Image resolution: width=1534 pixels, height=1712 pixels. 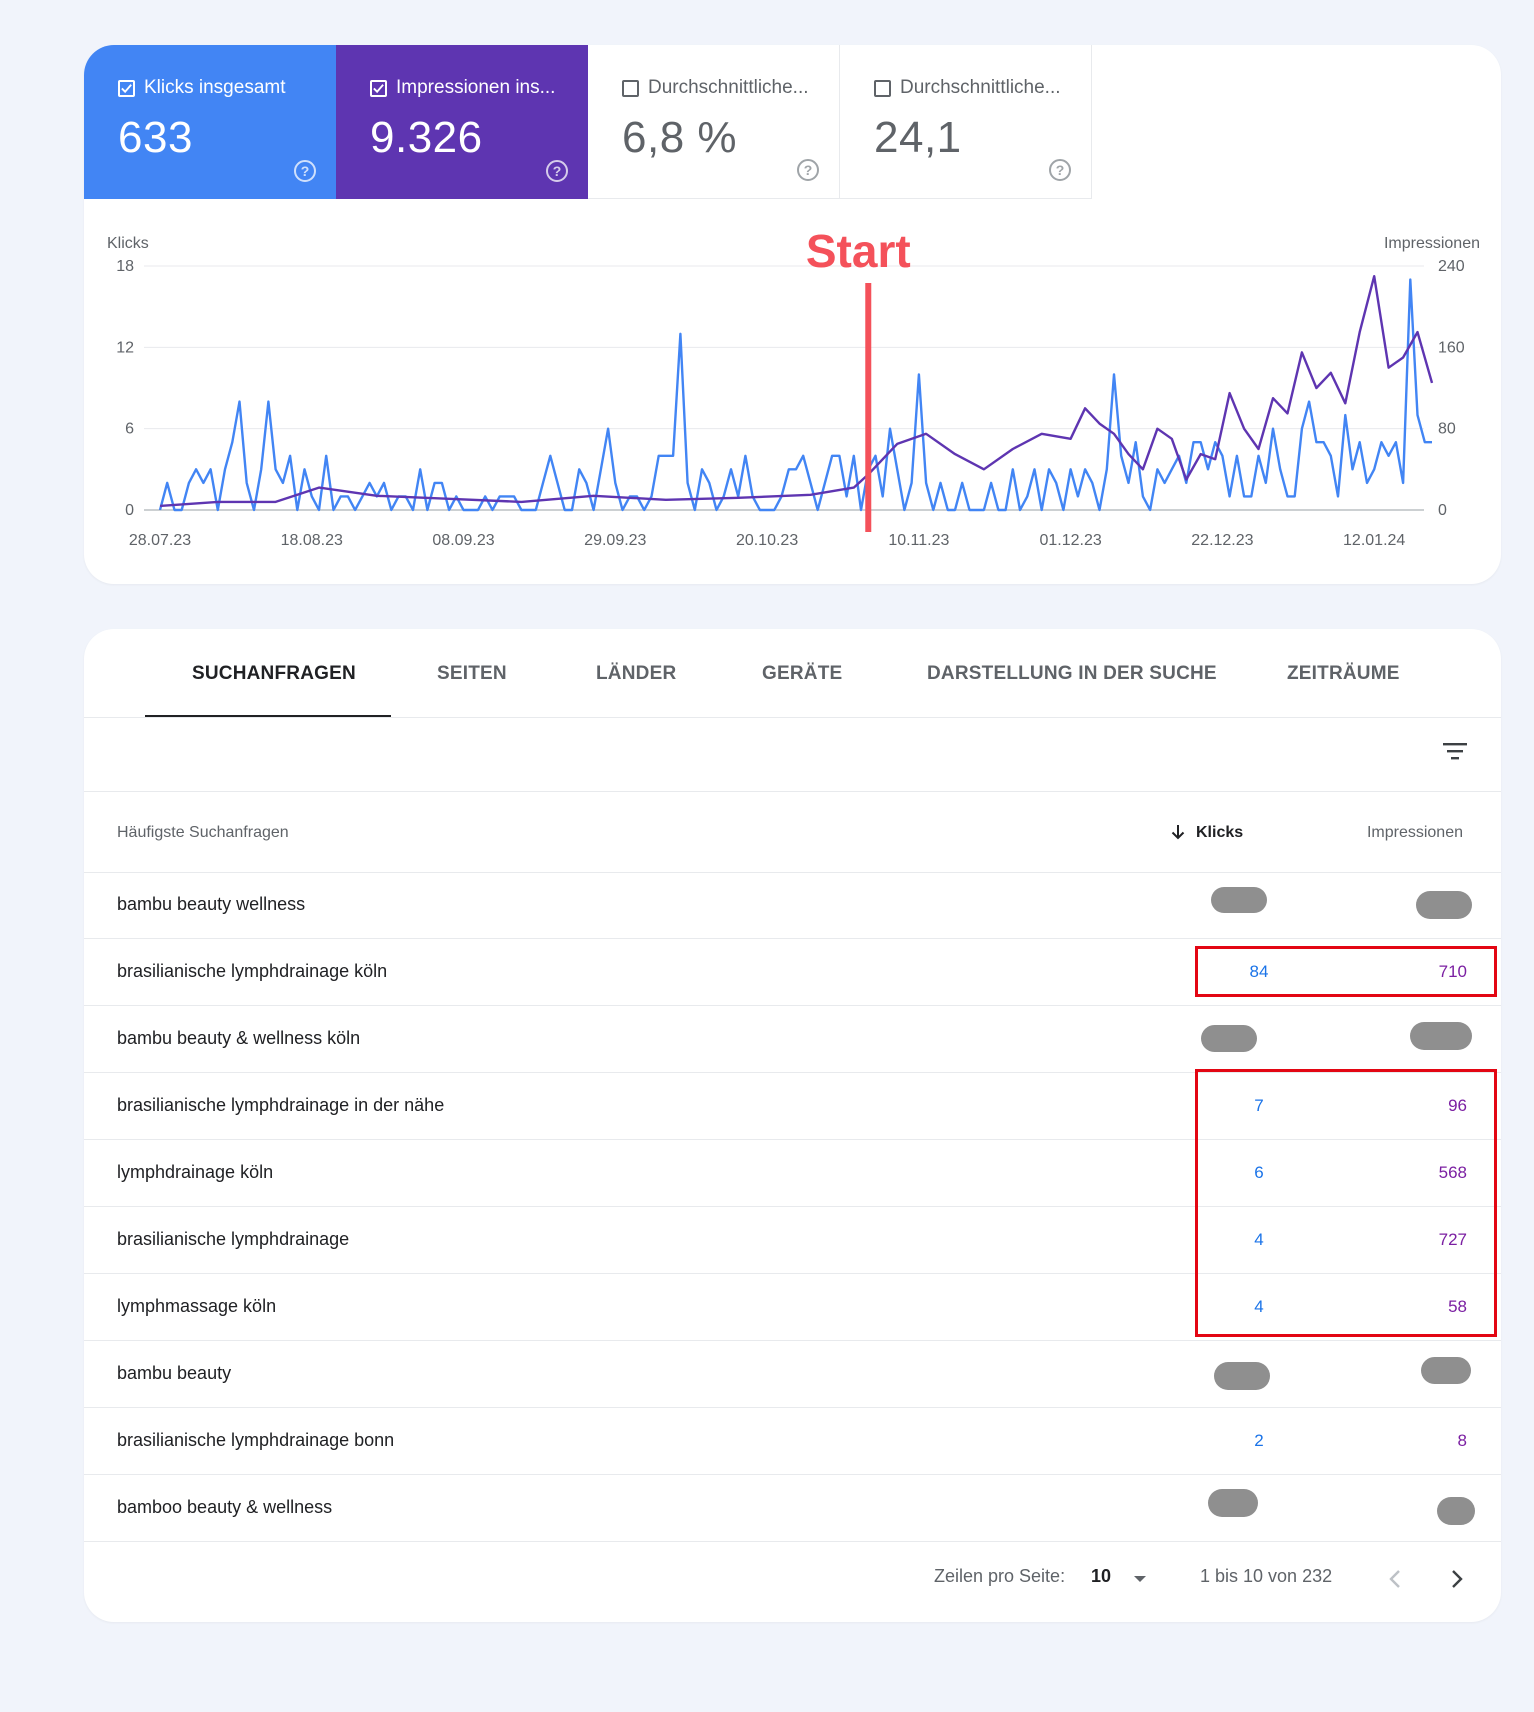 I want to click on clicks-cell: 2, so click(x=1259, y=1440).